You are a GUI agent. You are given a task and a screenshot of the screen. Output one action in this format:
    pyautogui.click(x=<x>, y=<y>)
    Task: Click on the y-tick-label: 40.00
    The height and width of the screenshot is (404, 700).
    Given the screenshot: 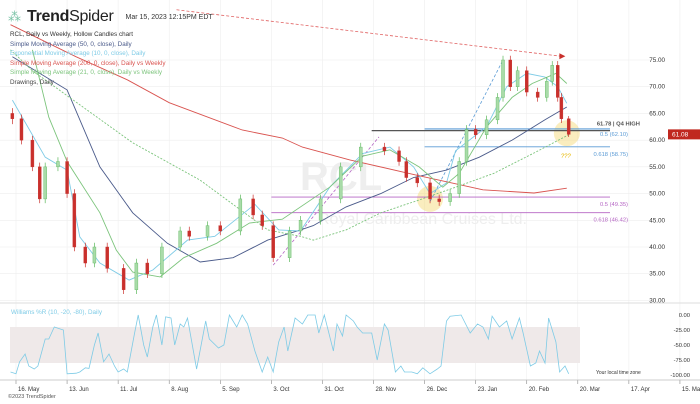 What is the action you would take?
    pyautogui.click(x=657, y=247)
    